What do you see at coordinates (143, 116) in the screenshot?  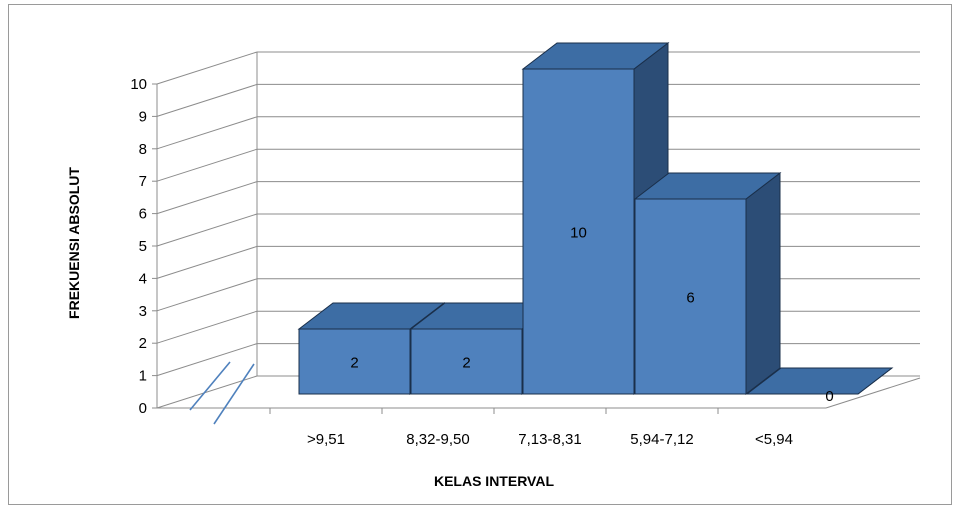 I see `y-tick-label: 9` at bounding box center [143, 116].